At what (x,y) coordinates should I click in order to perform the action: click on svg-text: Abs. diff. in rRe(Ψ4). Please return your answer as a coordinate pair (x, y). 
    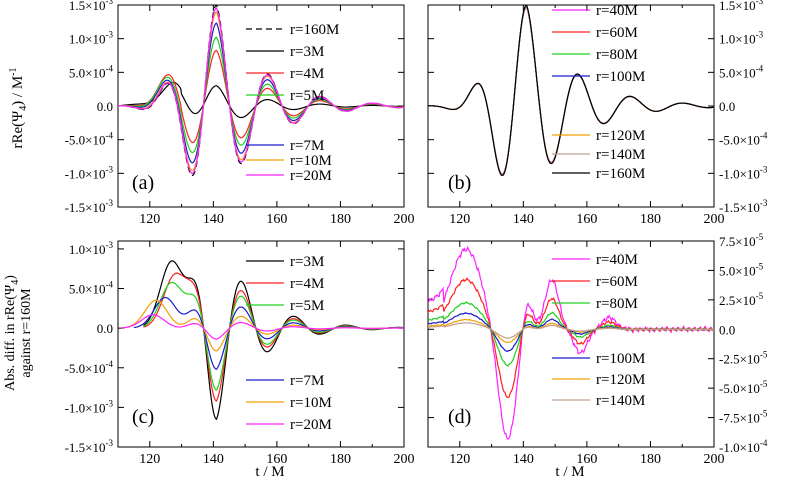
    Looking at the image, I should click on (12, 333).